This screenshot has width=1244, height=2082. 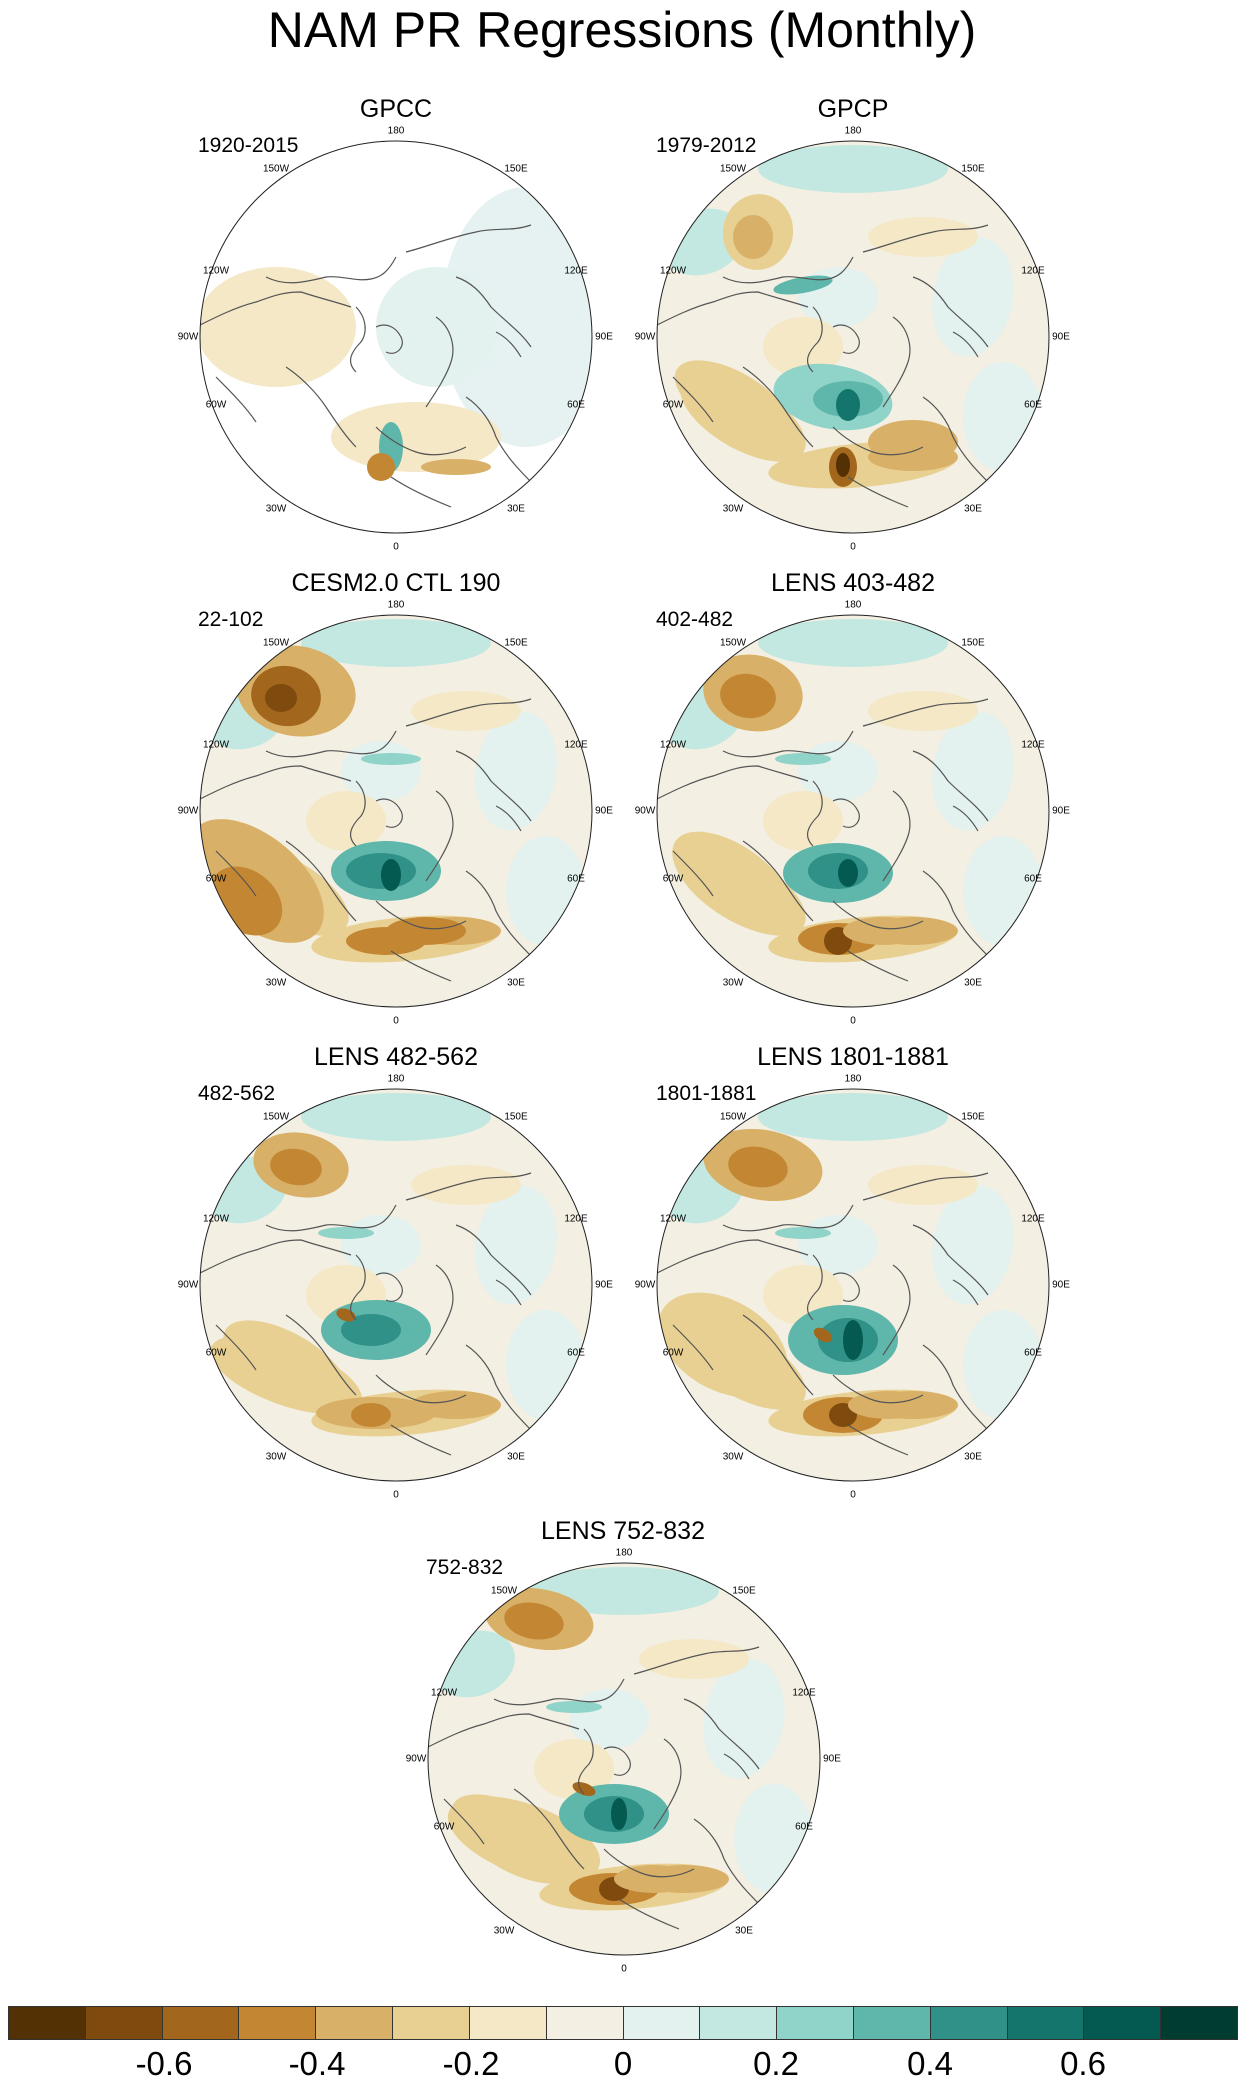 I want to click on colorbar-label: 0.4, so click(x=930, y=2063).